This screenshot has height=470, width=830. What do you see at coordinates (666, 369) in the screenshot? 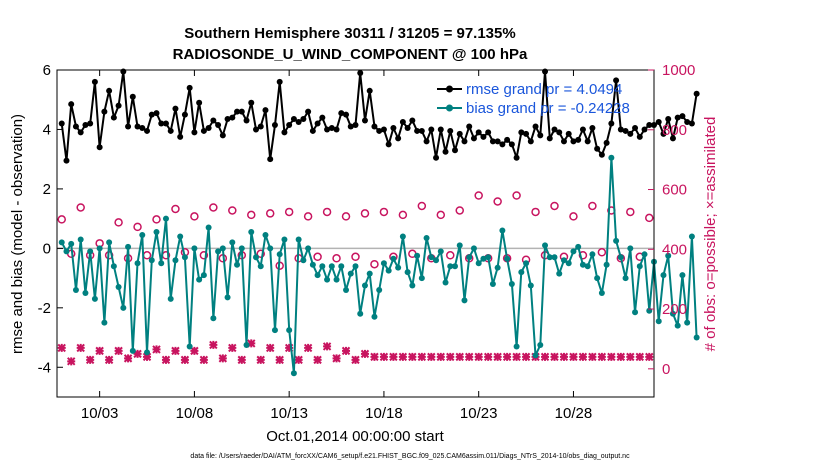
I see `y-right-tick-label: 0` at bounding box center [666, 369].